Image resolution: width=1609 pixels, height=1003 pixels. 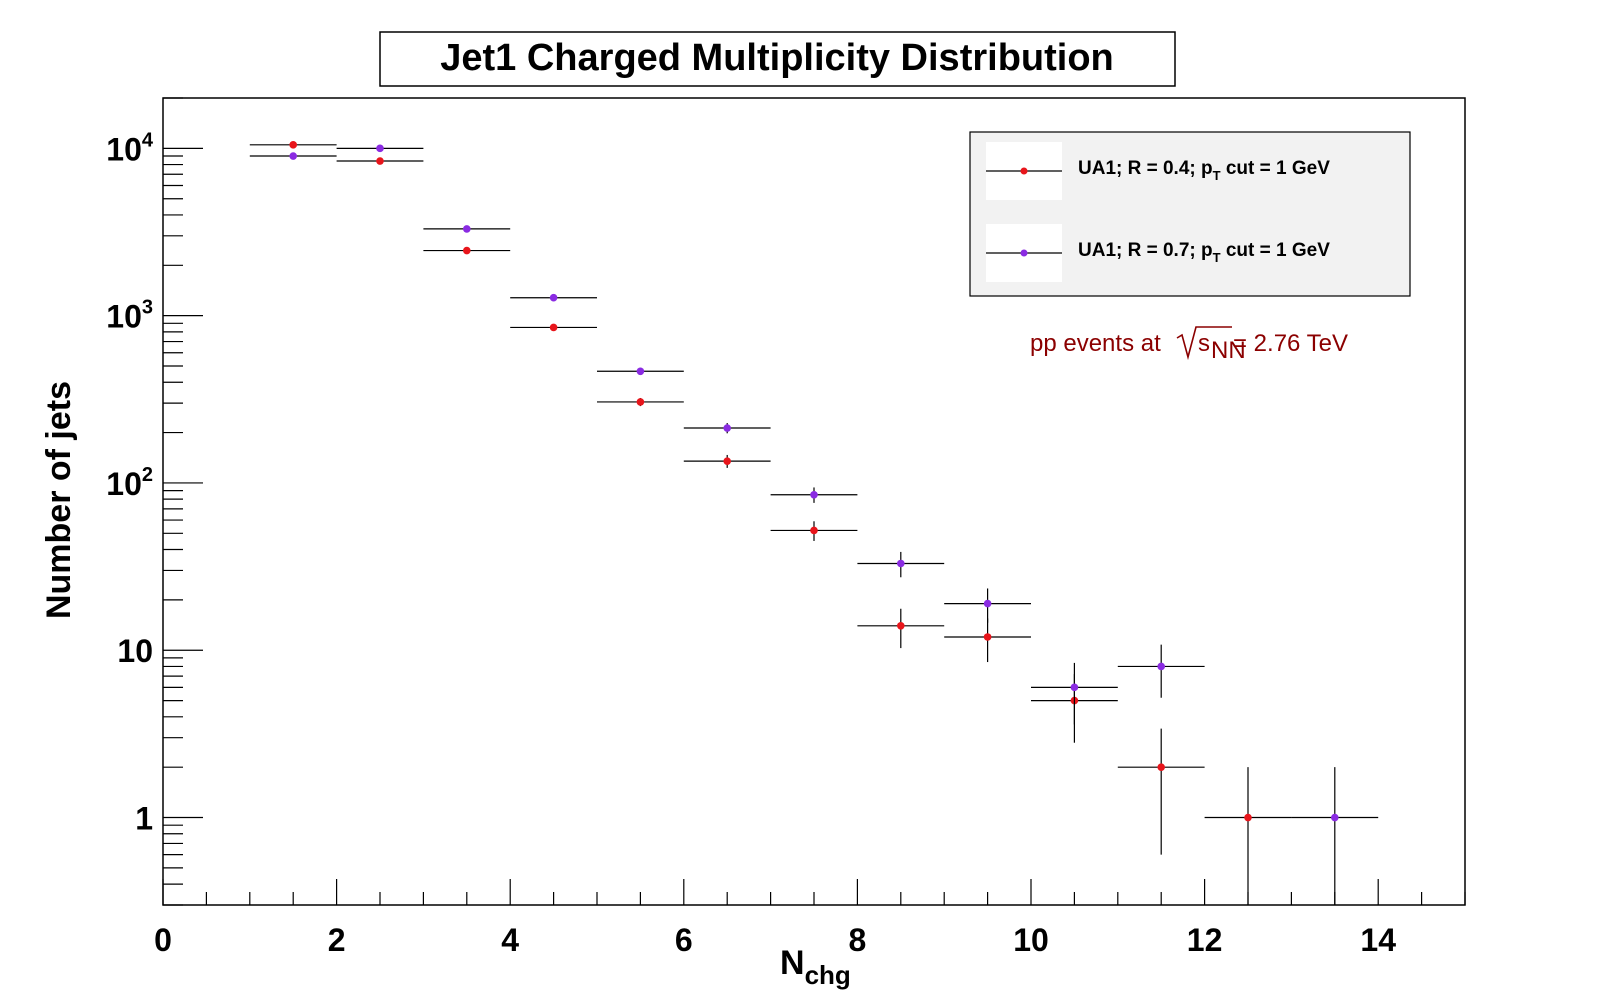 I want to click on chart-title: Jet1 Charged Multiplicity Distribution, so click(x=777, y=58).